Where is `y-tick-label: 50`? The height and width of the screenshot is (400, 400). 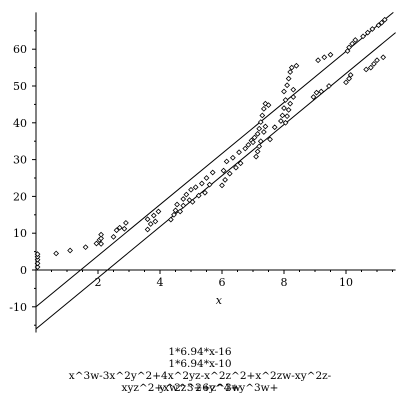 y-tick-label: 50 is located at coordinates (20, 86).